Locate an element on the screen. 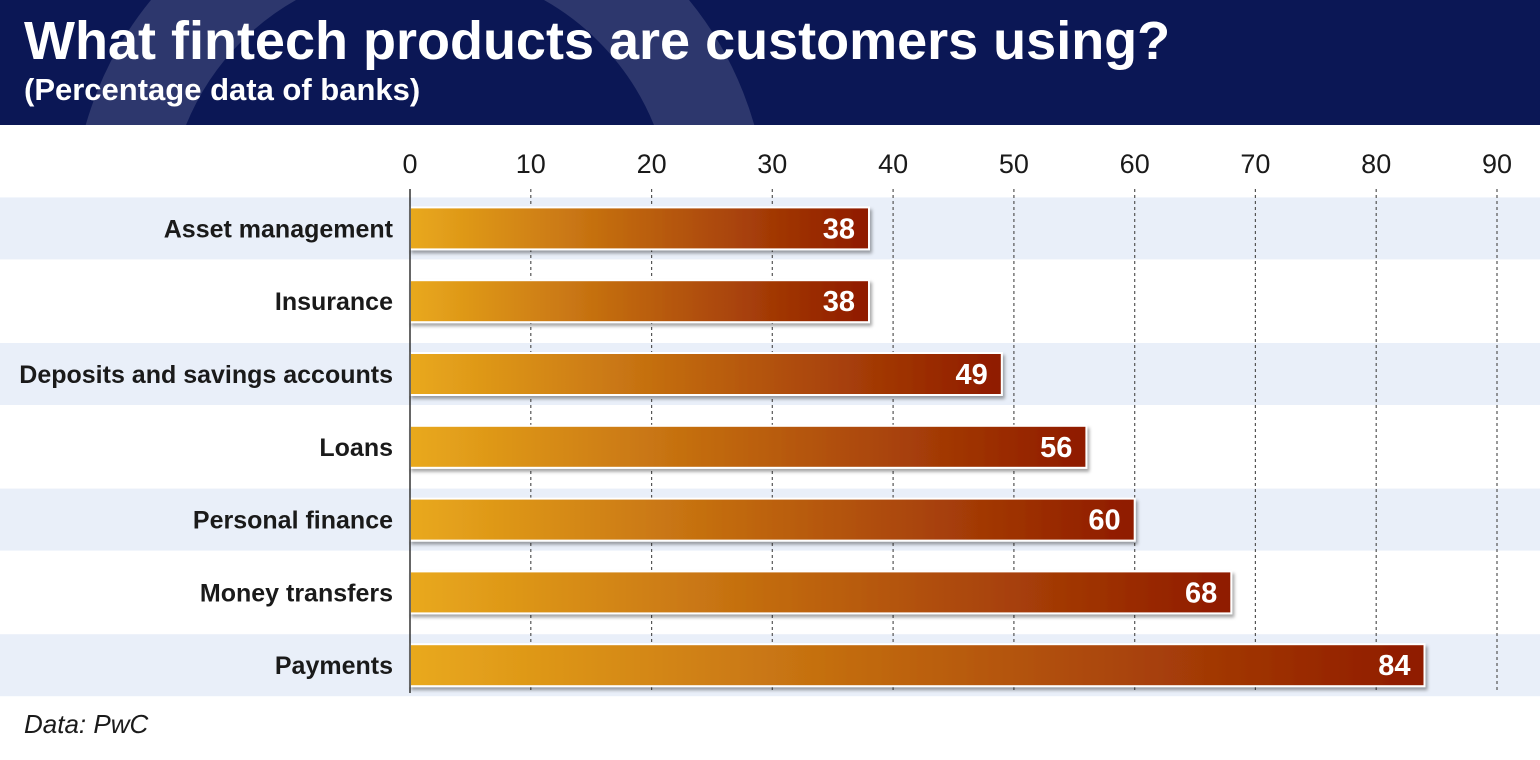 This screenshot has width=1540, height=760. x-tick-label: 90 is located at coordinates (1497, 164).